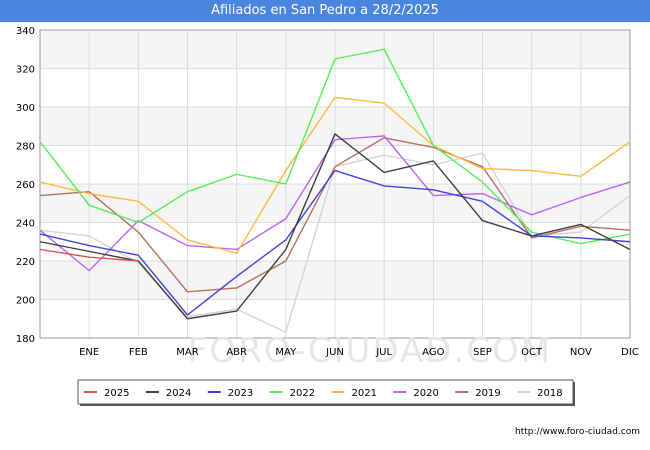 This screenshot has height=450, width=650. What do you see at coordinates (425, 393) in the screenshot?
I see `legend-label-2020: 2020` at bounding box center [425, 393].